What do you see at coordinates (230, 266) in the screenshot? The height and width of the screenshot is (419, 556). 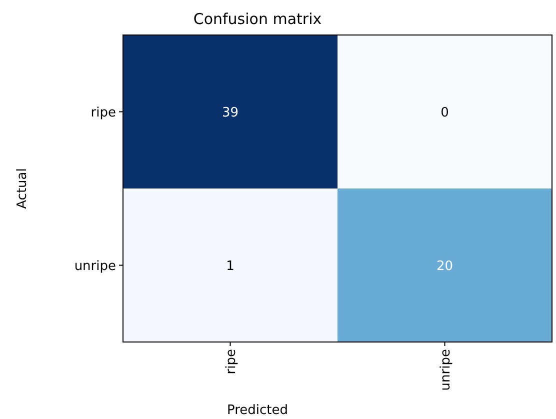 I see `data-label: 1` at bounding box center [230, 266].